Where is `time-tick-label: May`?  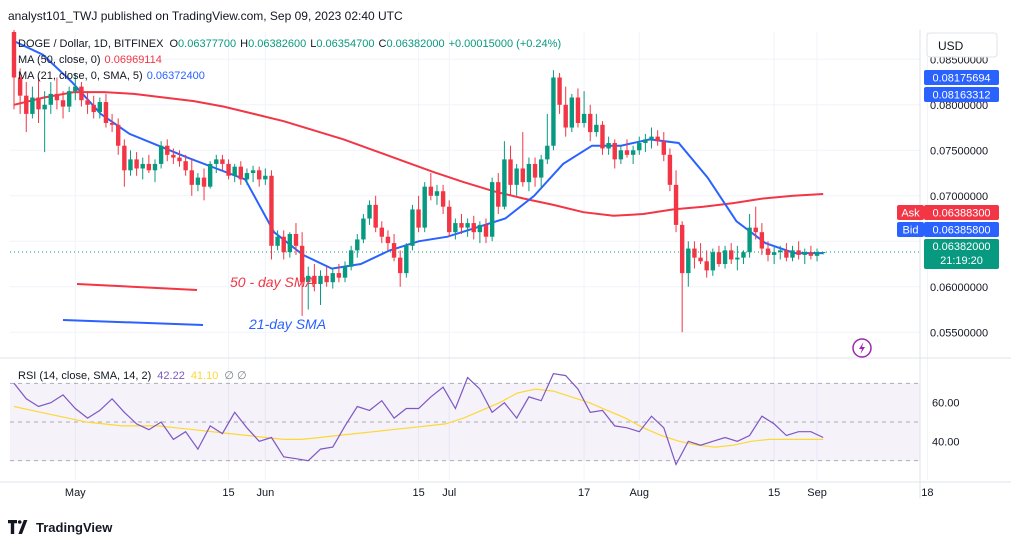 time-tick-label: May is located at coordinates (75, 493).